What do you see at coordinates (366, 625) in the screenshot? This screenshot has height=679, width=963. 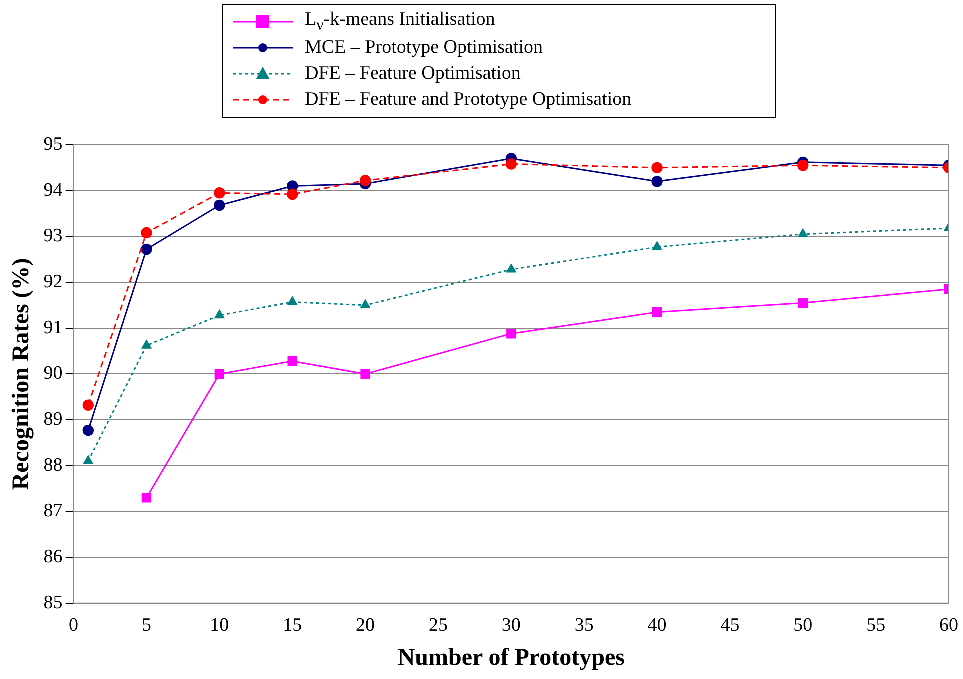 I see `x-tick-label: 20` at bounding box center [366, 625].